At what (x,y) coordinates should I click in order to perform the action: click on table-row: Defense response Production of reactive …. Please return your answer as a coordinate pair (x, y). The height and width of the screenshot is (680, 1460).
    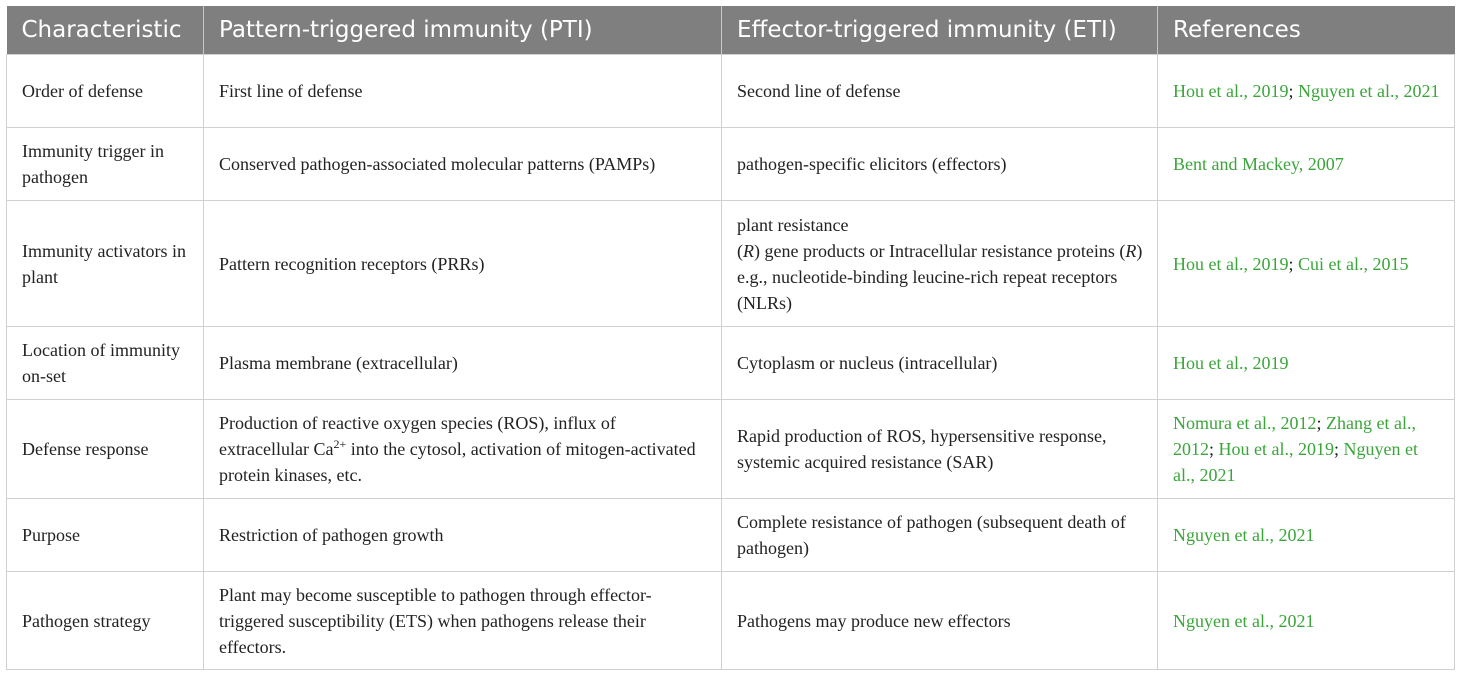
    Looking at the image, I should click on (730, 449).